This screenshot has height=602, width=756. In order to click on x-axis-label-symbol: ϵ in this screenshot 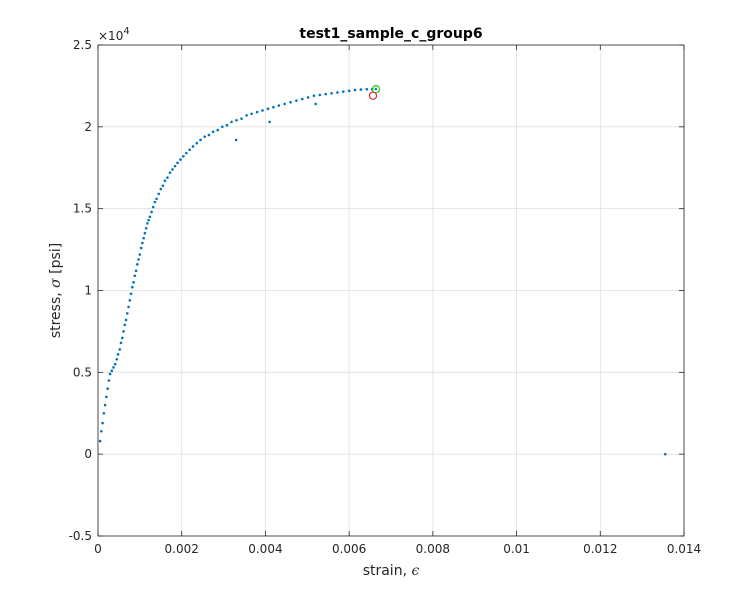, I will do `click(415, 571)`.